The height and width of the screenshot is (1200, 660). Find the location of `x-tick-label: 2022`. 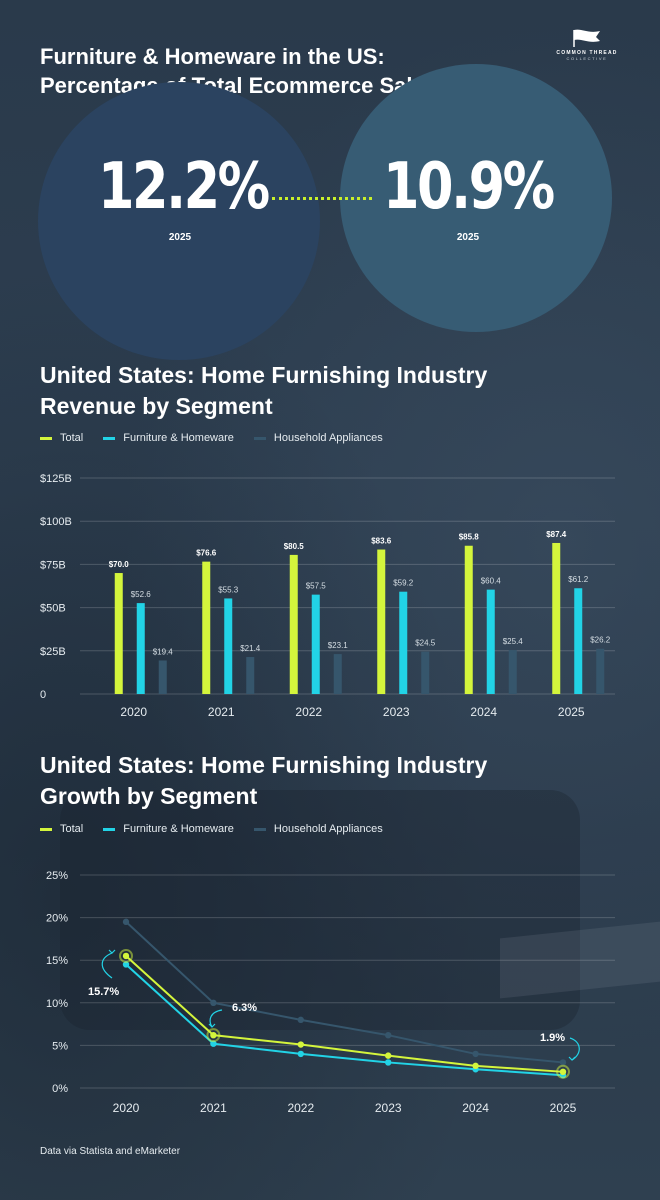

x-tick-label: 2022 is located at coordinates (300, 1108).